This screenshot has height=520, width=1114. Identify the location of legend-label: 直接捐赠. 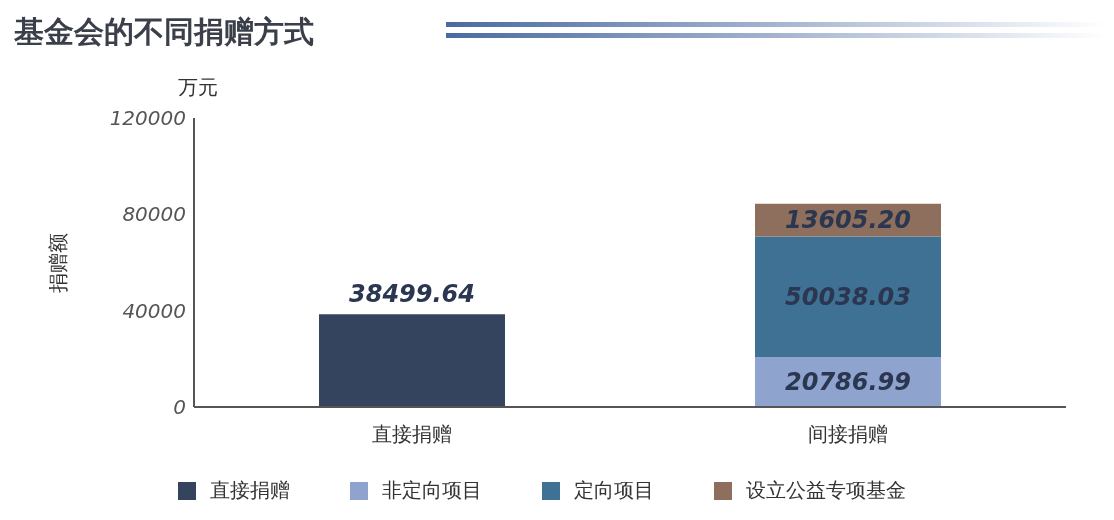
(249, 490).